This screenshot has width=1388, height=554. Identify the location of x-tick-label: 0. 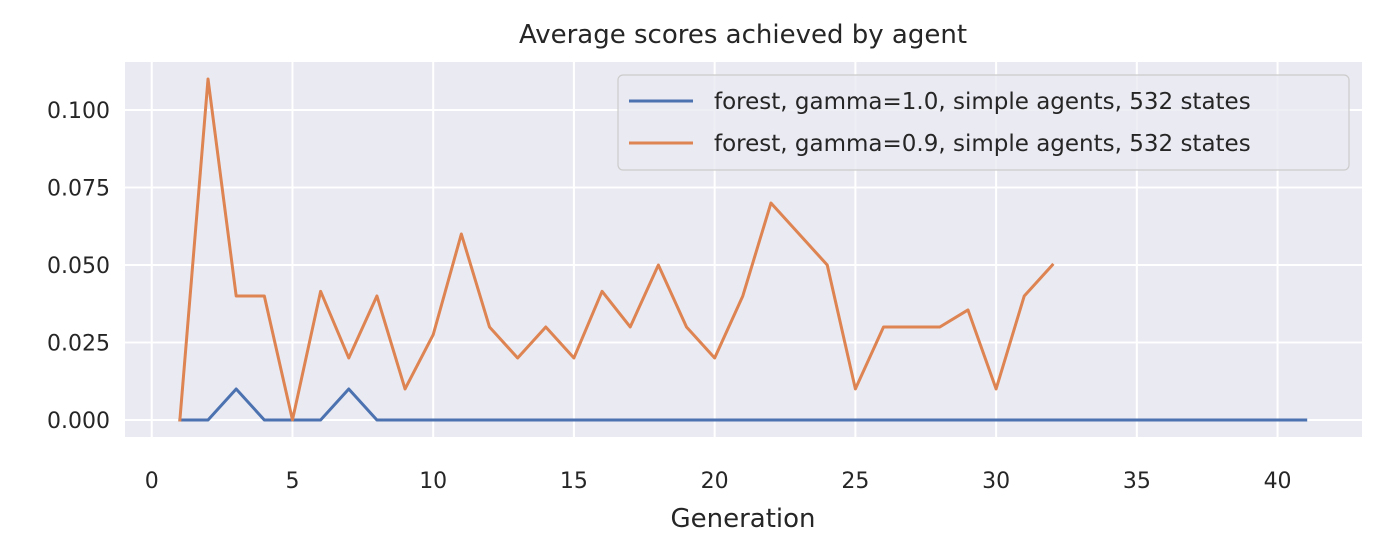
(152, 481).